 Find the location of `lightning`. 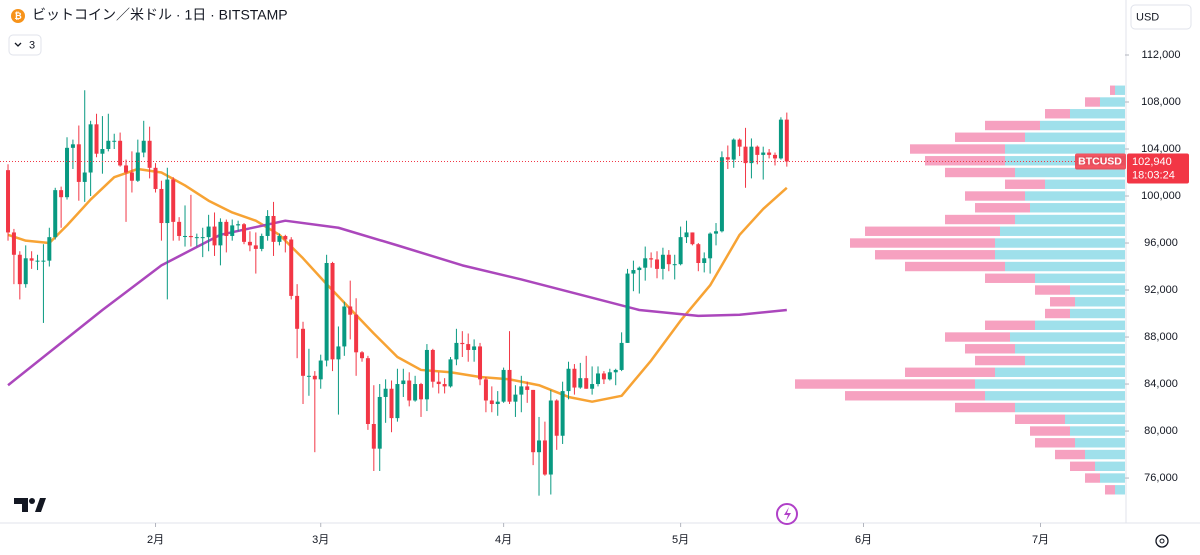

lightning is located at coordinates (787, 514).